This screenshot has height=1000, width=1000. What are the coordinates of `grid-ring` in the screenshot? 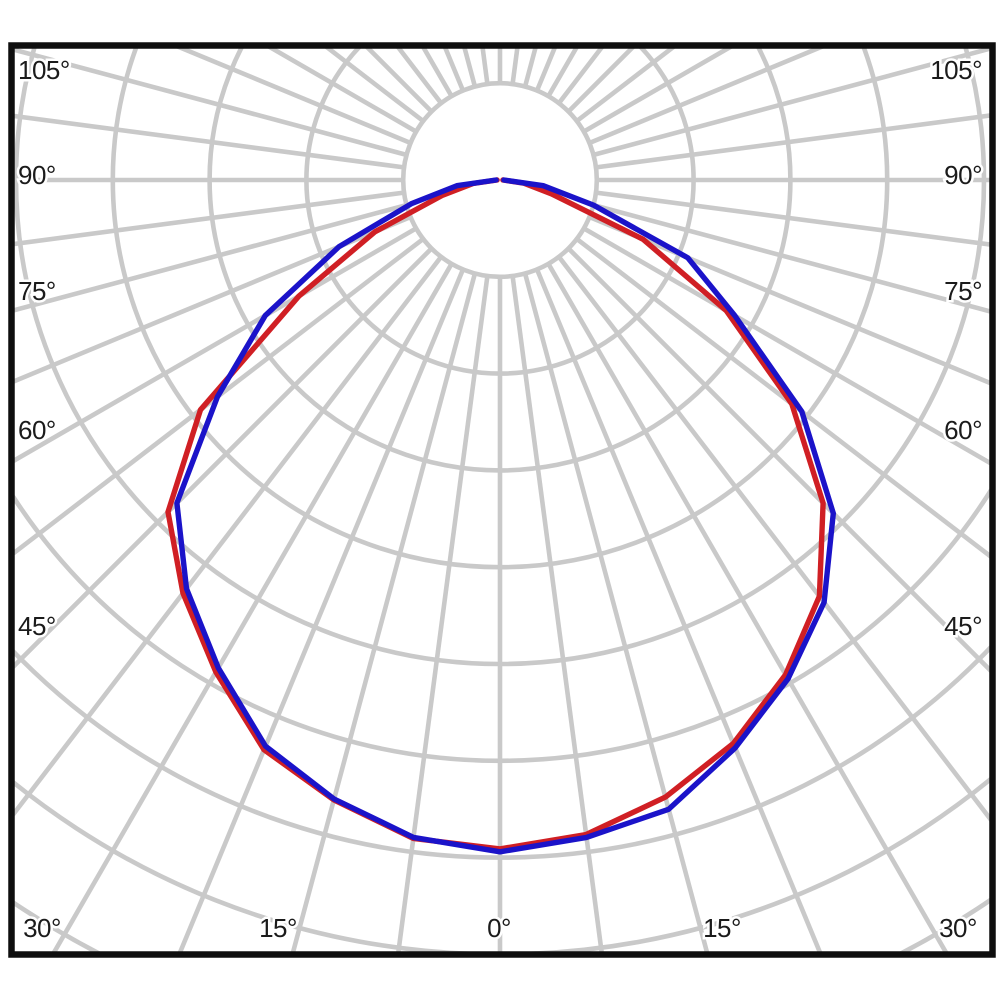 It's located at (500, 180).